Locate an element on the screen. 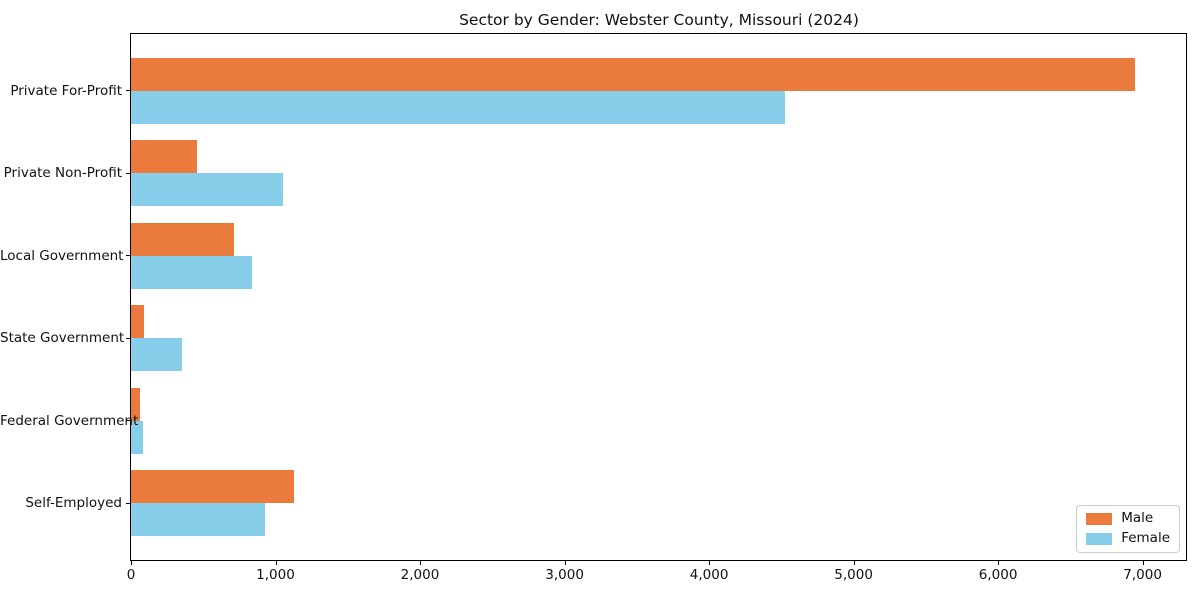  legend-label-female: Female is located at coordinates (1145, 538).